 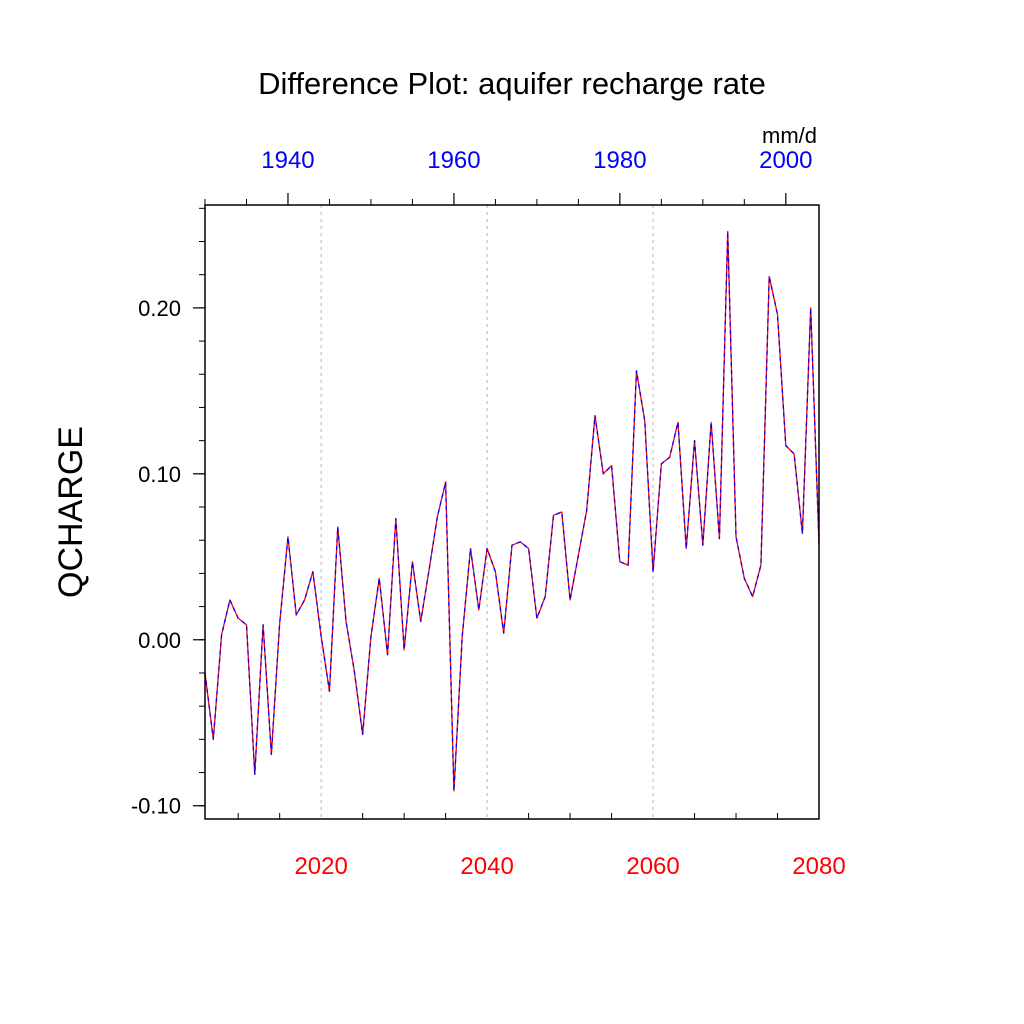 What do you see at coordinates (785, 160) in the screenshot?
I see `x-top-tick-label: 2000` at bounding box center [785, 160].